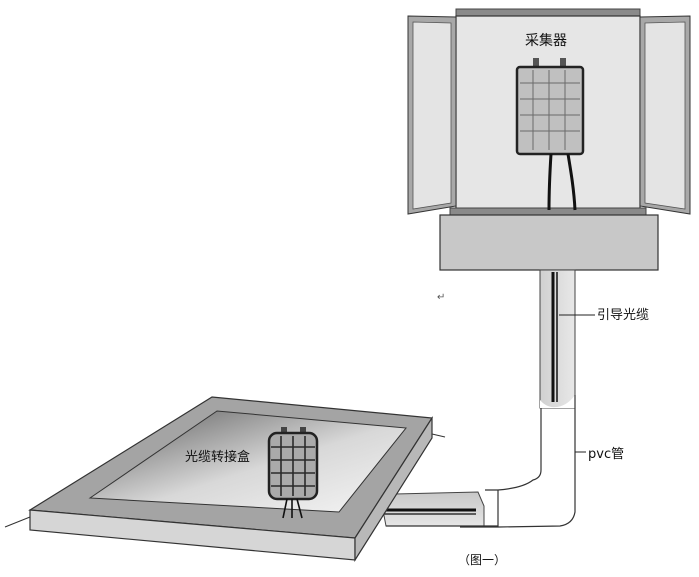  Describe the element at coordinates (293, 473) in the screenshot. I see `junction-box` at that location.